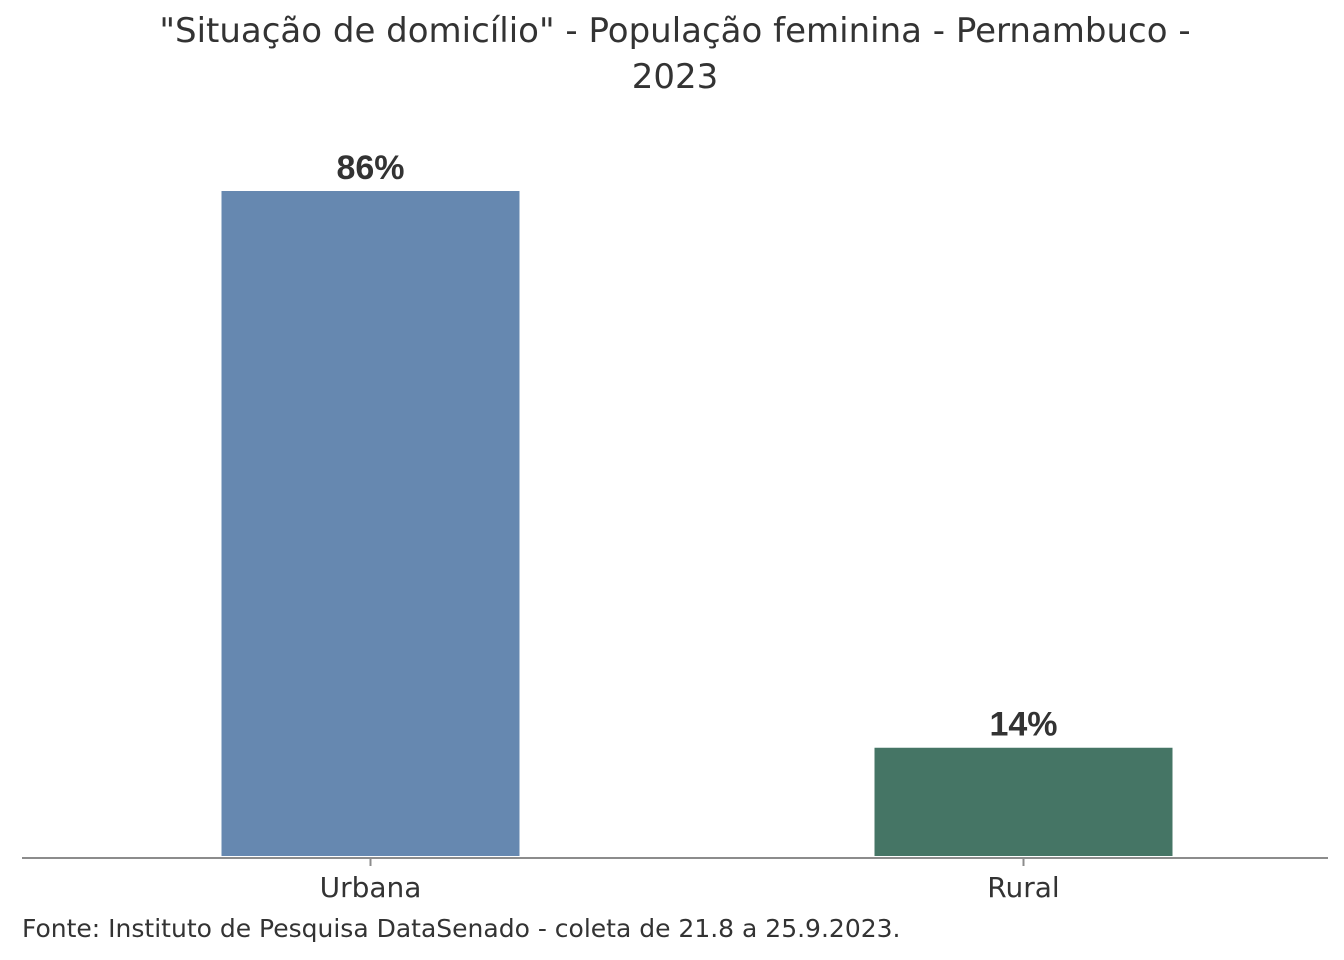 Image resolution: width=1344 pixels, height=960 pixels. I want to click on bar-rural, so click(1023, 801).